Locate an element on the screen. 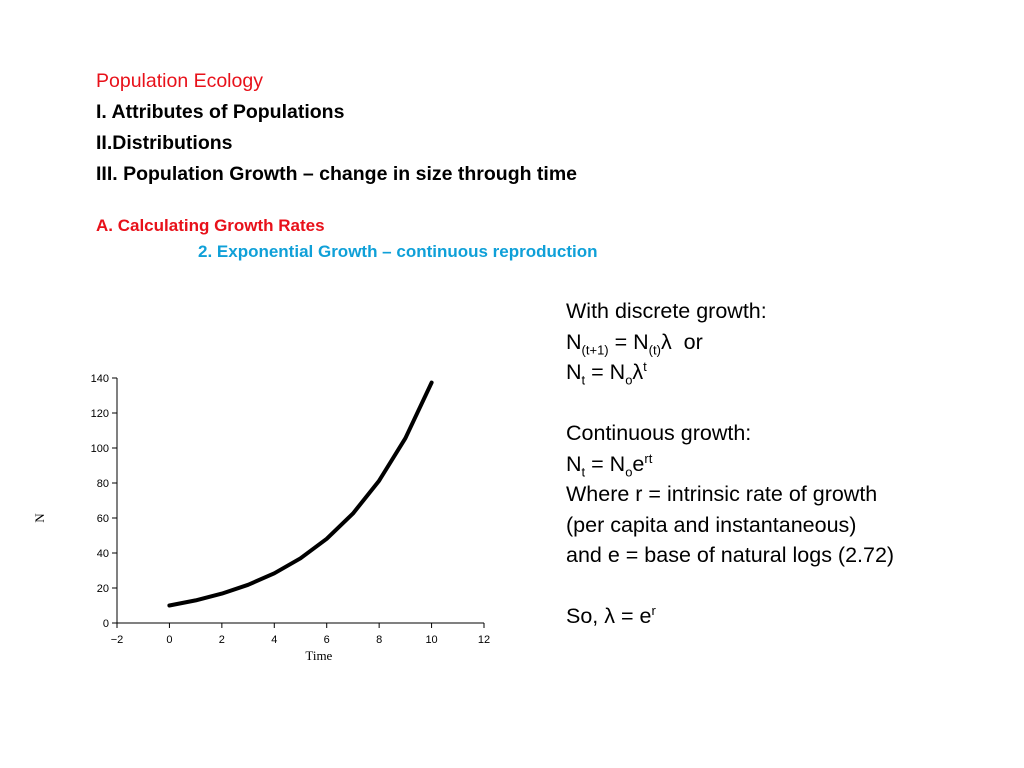  continuous-equation: Nt = Noert is located at coordinates (730, 464).